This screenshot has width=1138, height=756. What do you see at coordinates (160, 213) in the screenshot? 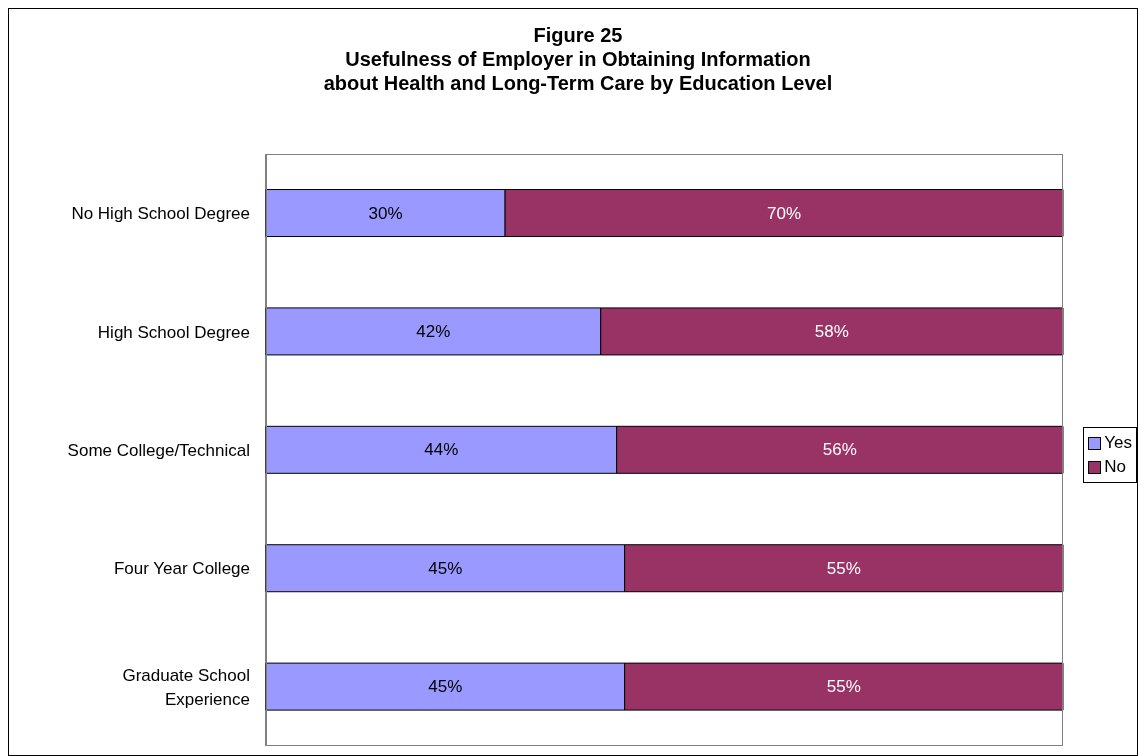
I see `y-tick-label: No High School Degree` at bounding box center [160, 213].